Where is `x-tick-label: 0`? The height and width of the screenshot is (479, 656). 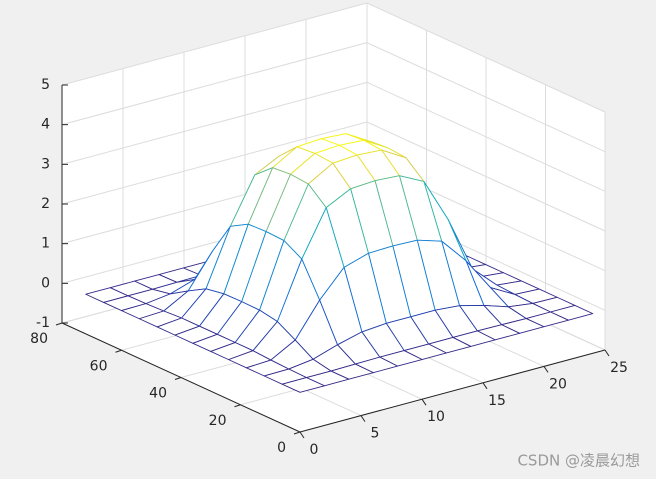
x-tick-label: 0 is located at coordinates (314, 450).